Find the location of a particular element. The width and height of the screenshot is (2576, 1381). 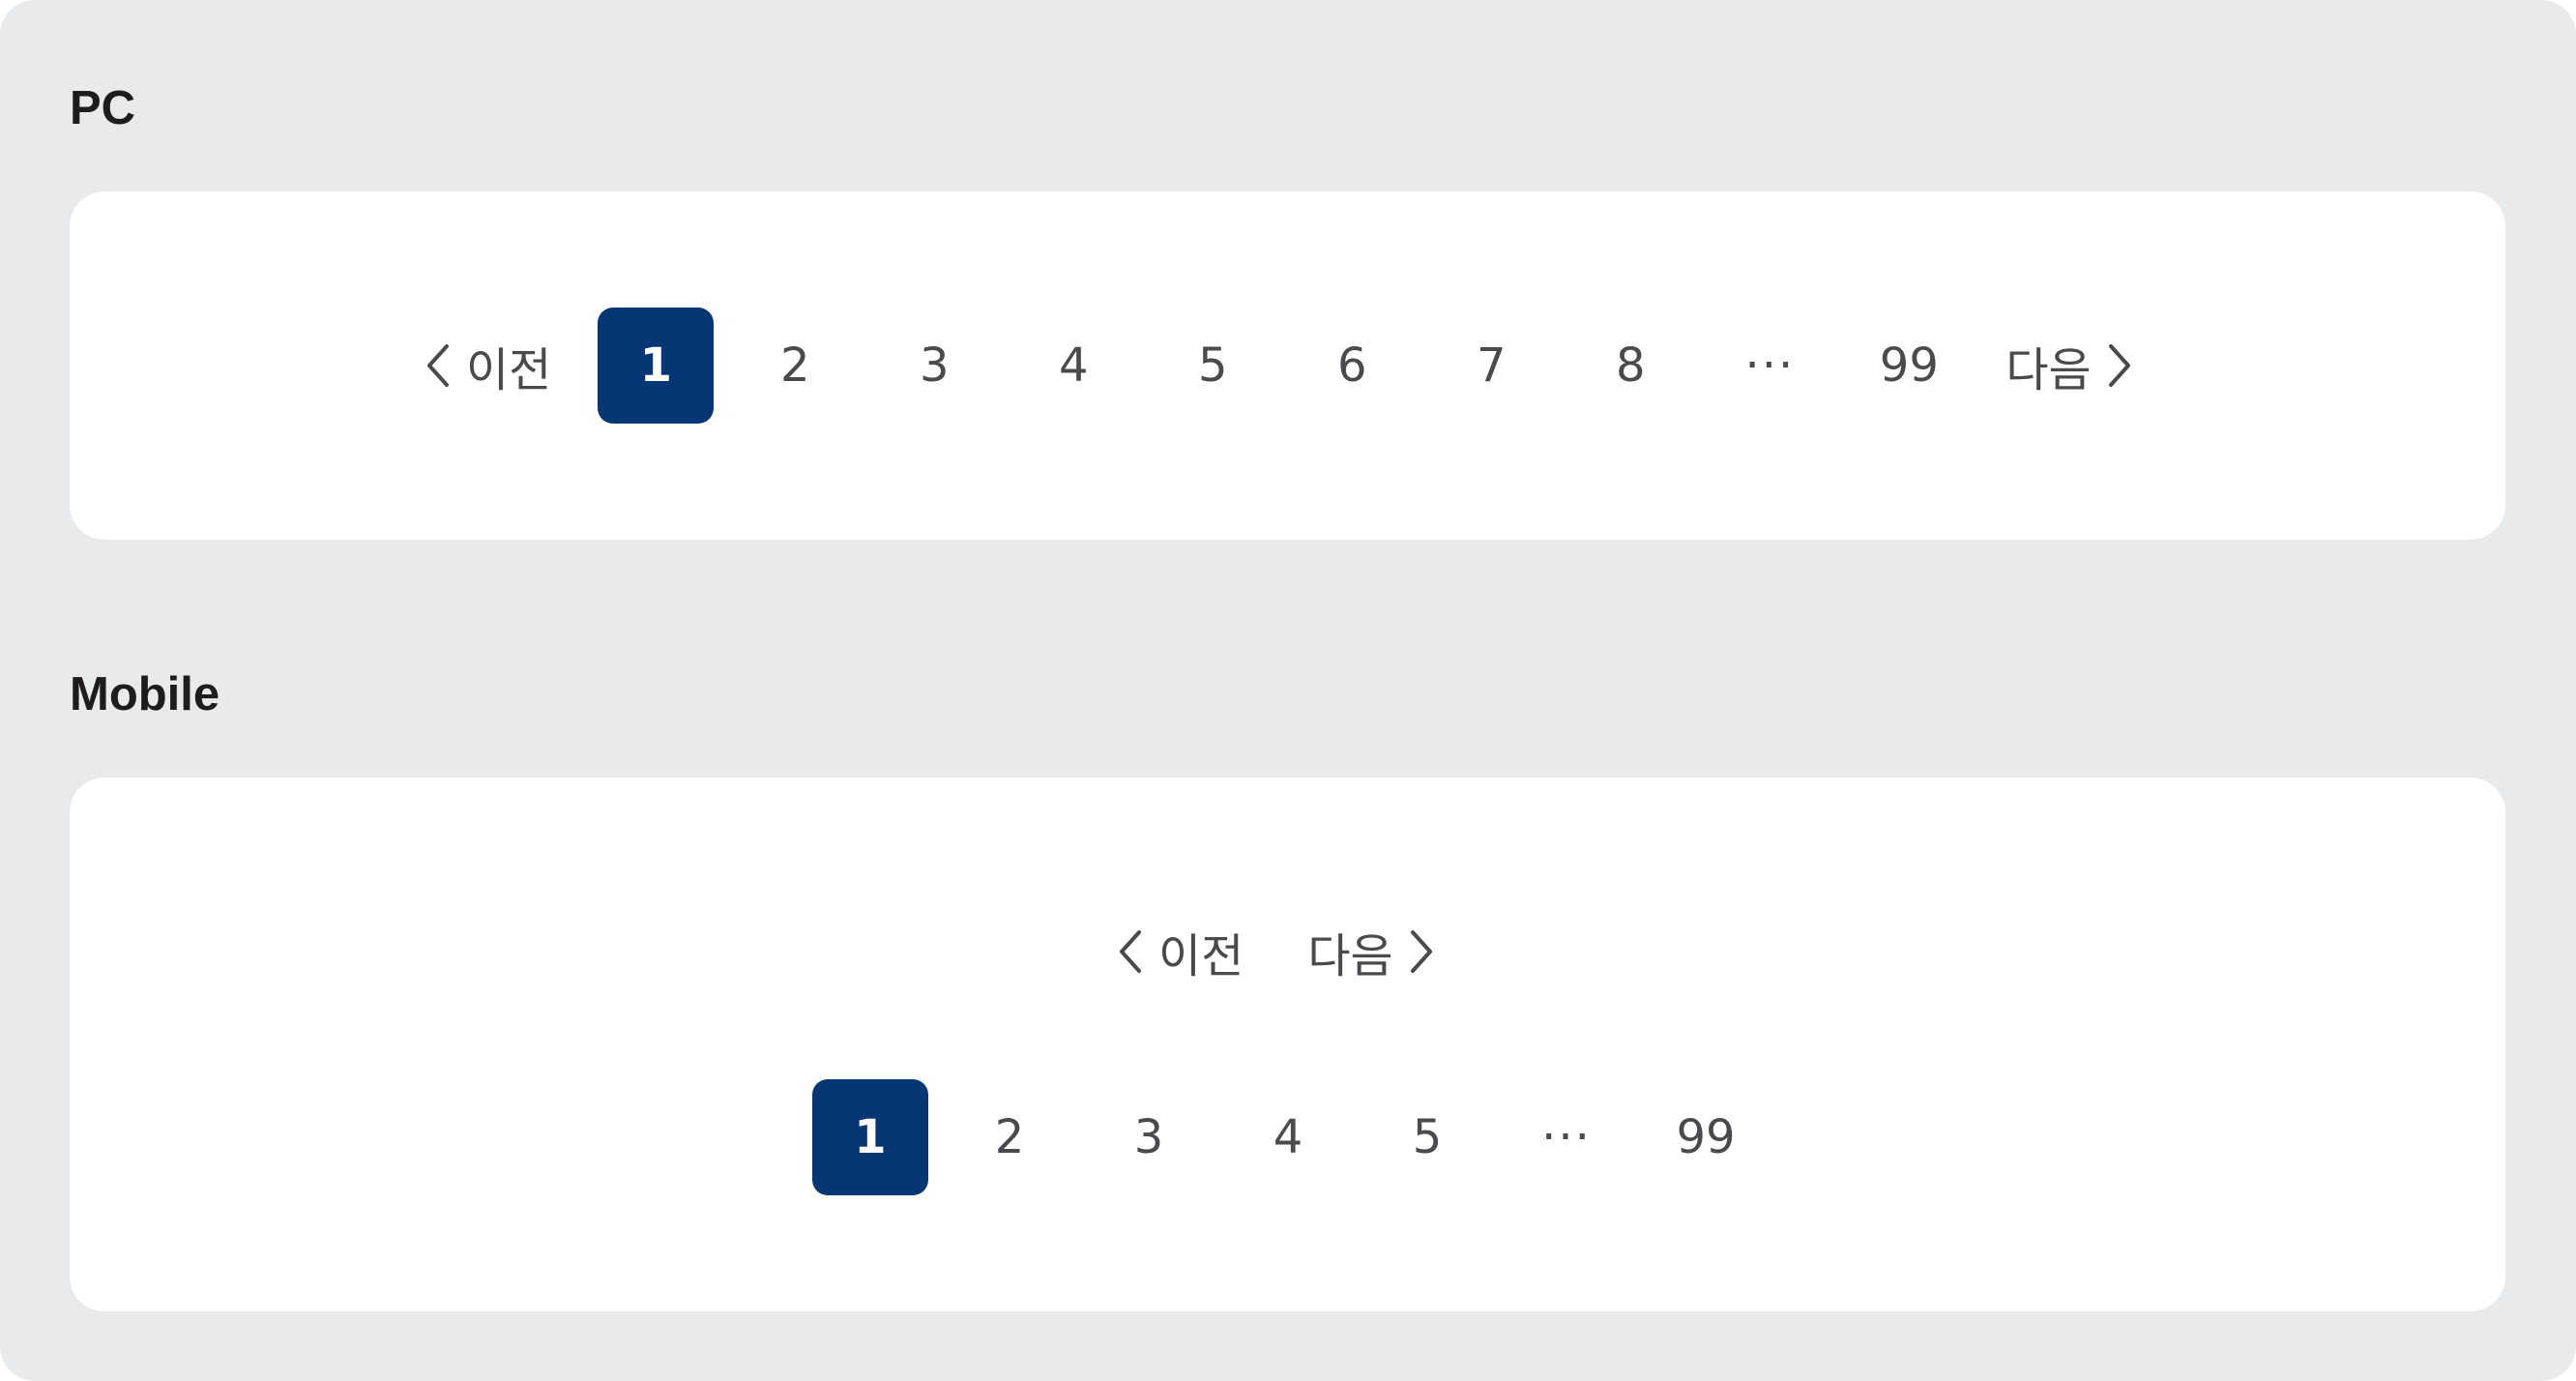

pc-page-1-current: 1 is located at coordinates (656, 366).